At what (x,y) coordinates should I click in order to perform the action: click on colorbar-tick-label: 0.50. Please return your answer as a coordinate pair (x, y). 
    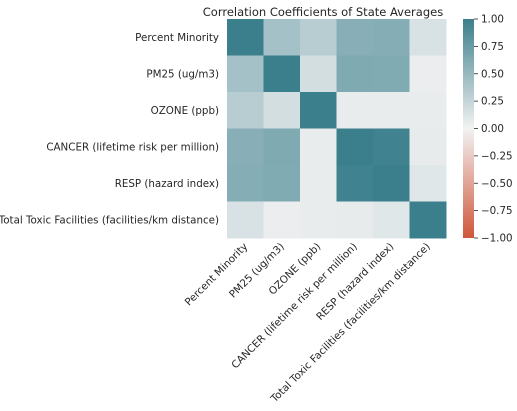
    Looking at the image, I should click on (492, 74).